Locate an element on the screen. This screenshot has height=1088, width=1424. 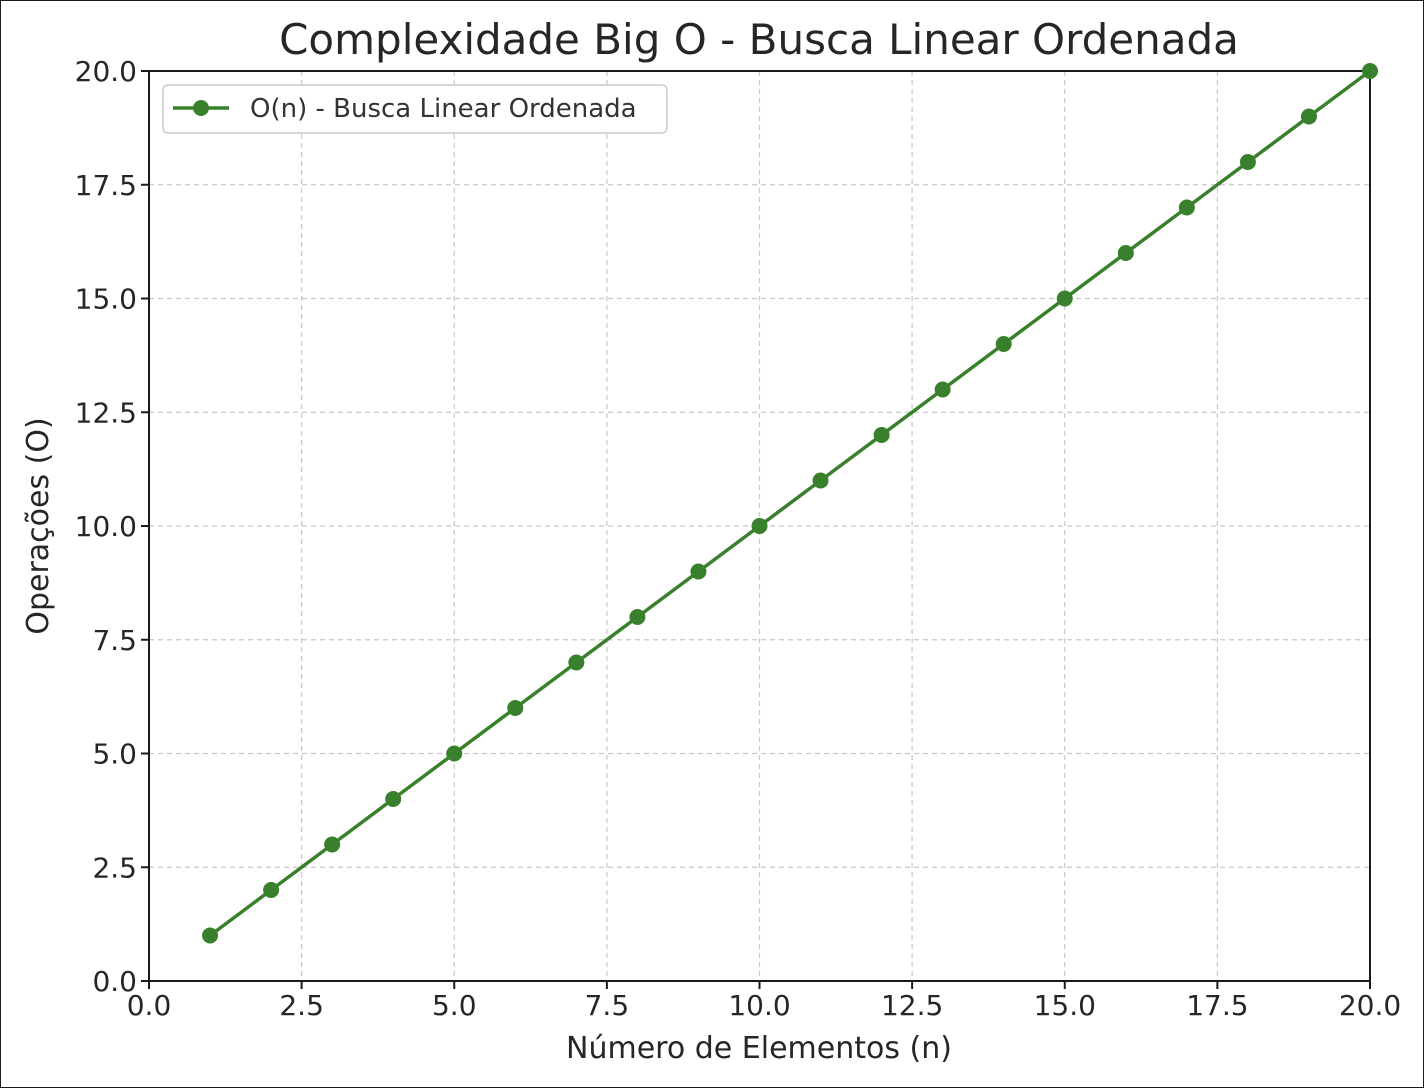
x-tick-label: 2.5 is located at coordinates (301, 1005).